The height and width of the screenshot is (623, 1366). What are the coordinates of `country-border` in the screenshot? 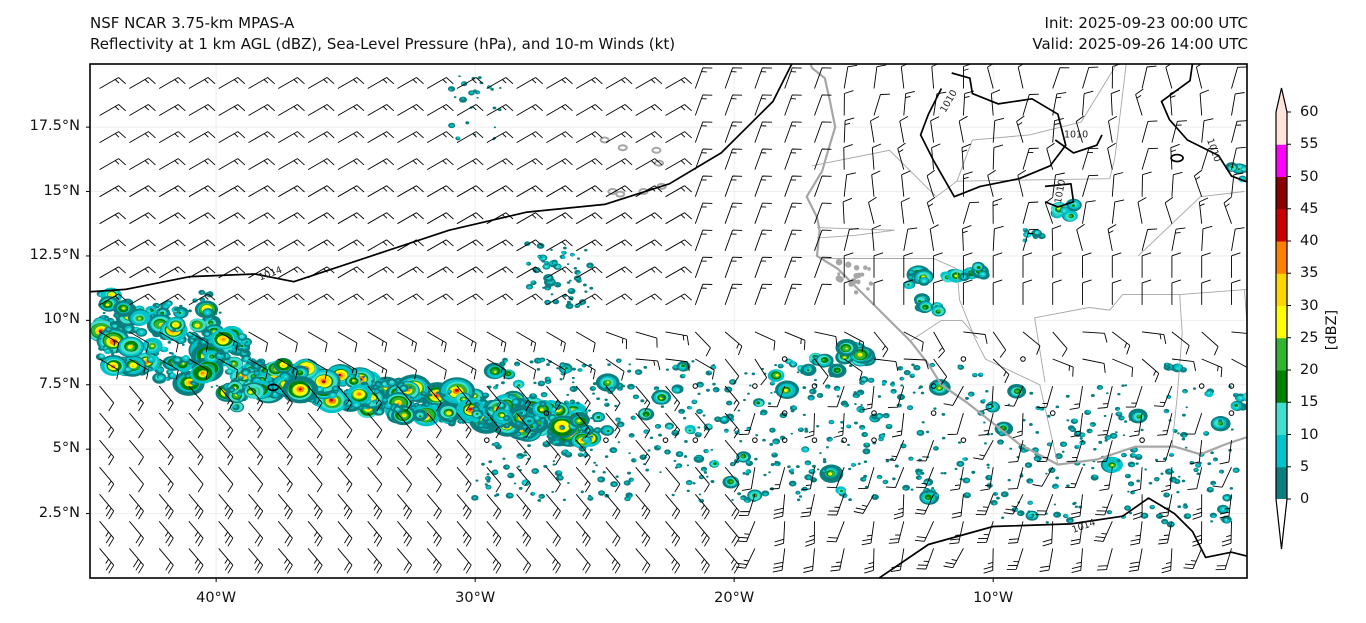 It's located at (1245, 310).